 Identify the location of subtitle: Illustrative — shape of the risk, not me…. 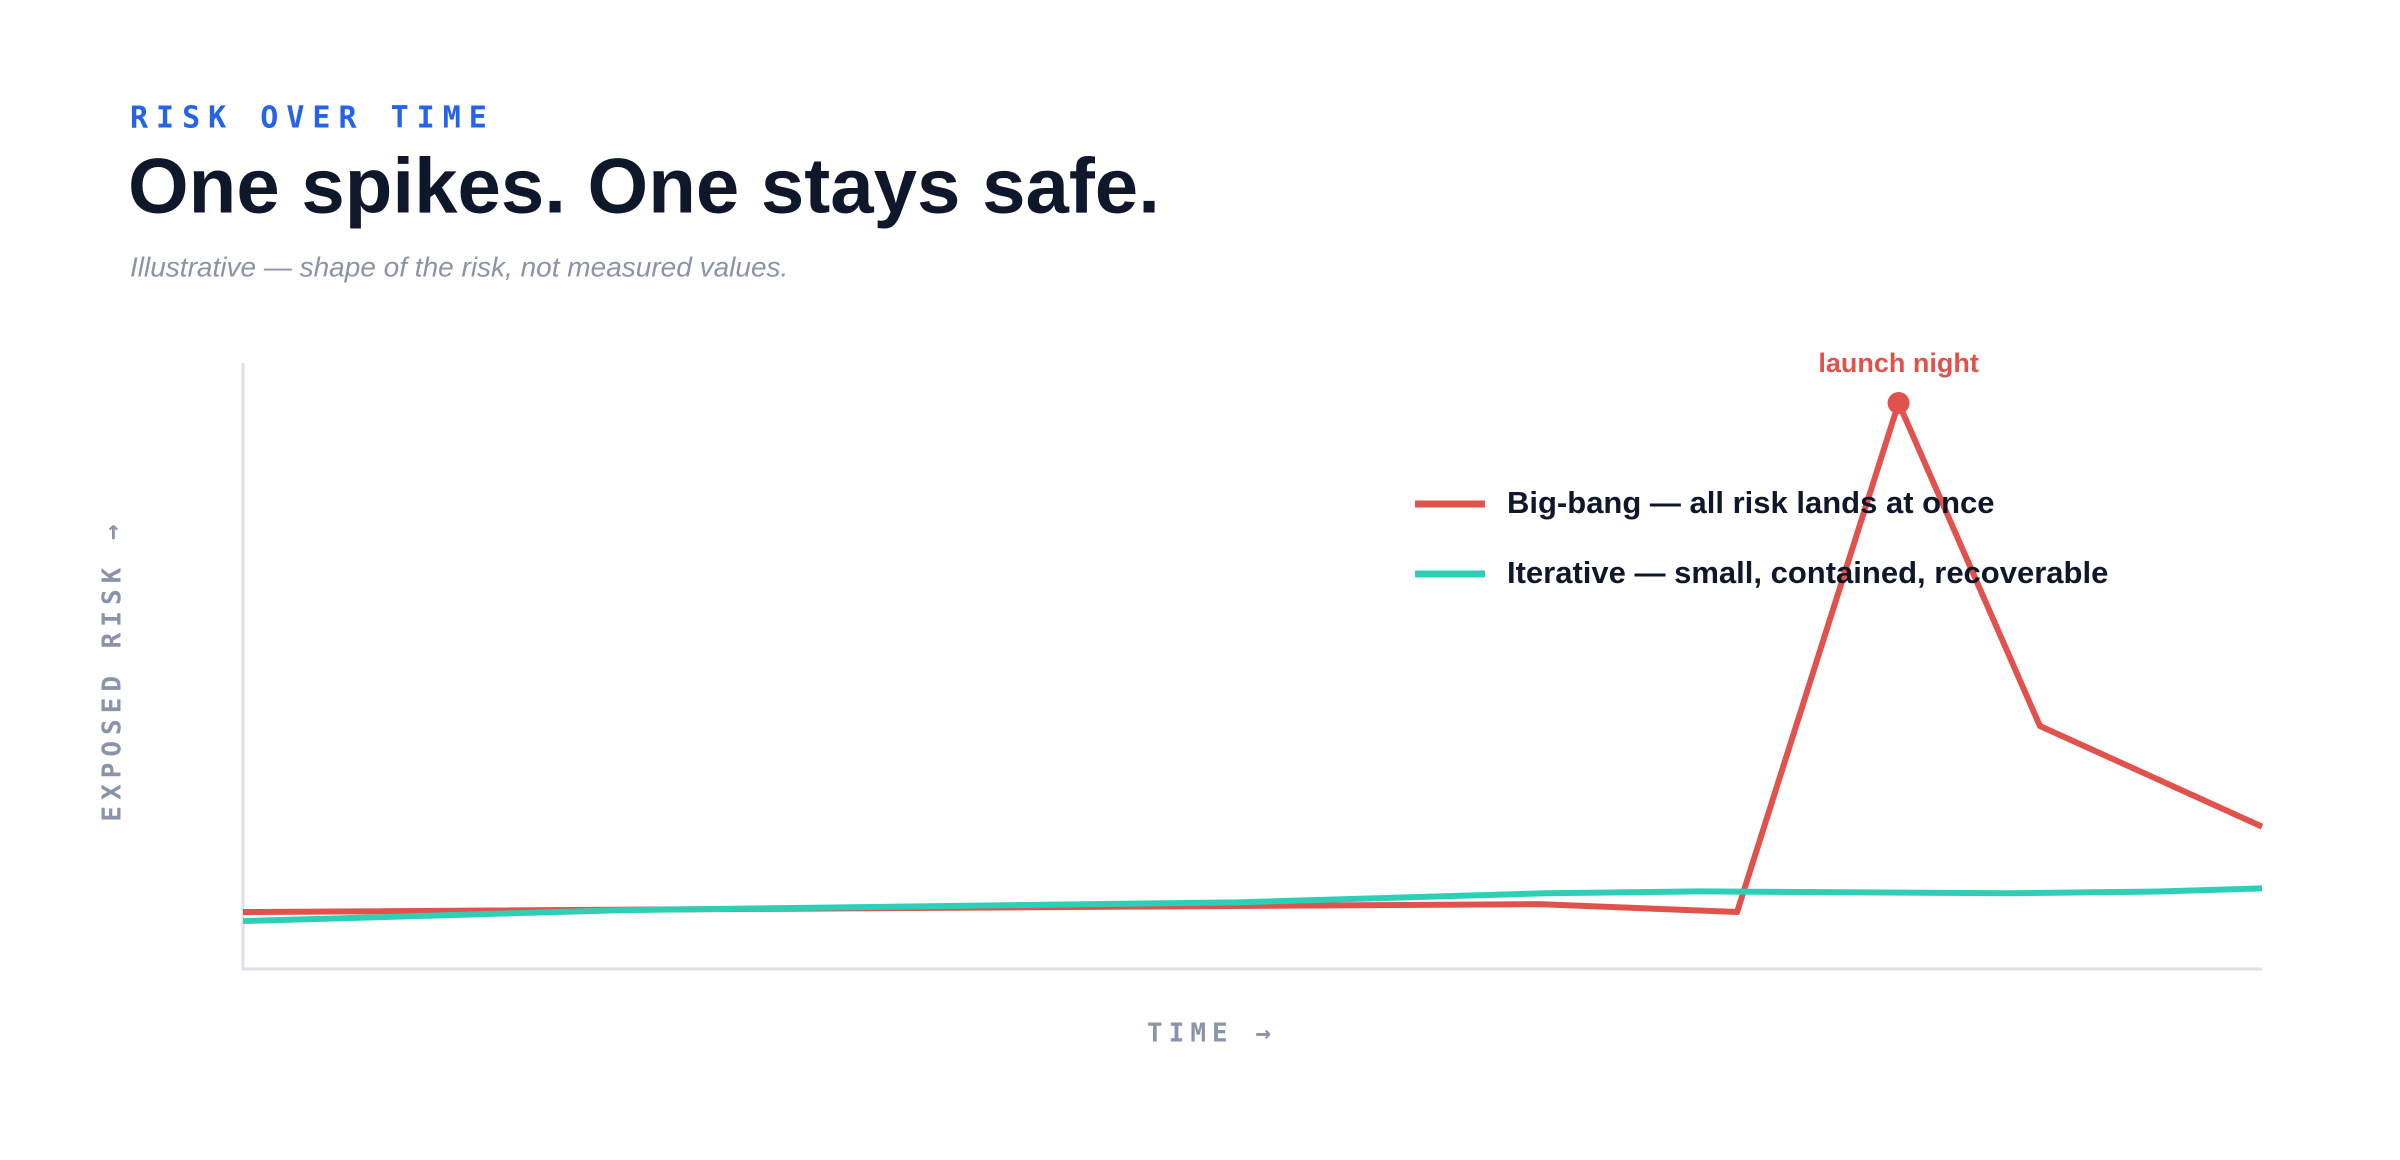
(459, 266).